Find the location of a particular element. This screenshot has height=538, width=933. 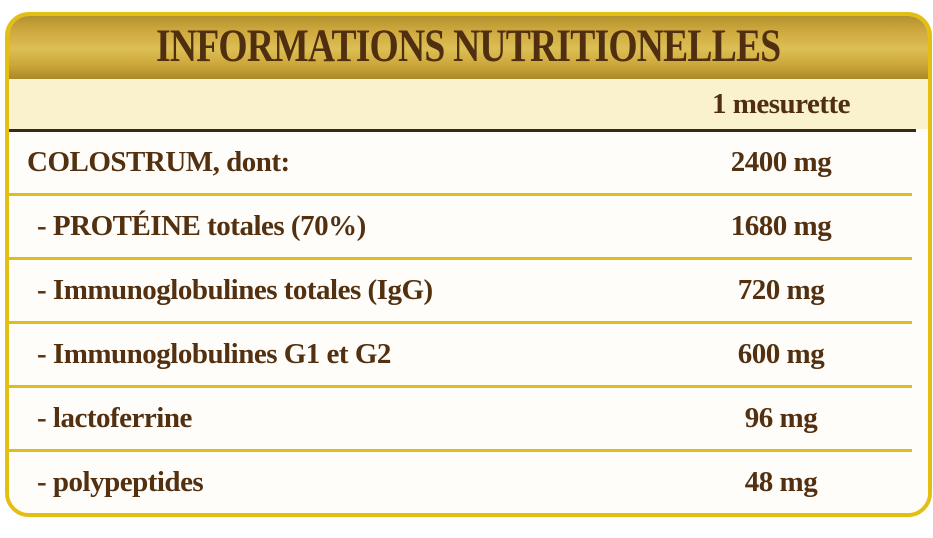

nutrient-value: 720 mg is located at coordinates (781, 290).